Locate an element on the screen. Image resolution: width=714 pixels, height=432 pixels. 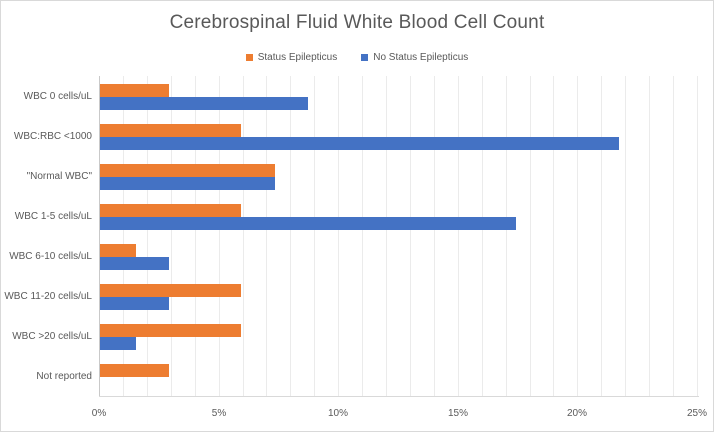
x-axis-line is located at coordinates (399, 396).